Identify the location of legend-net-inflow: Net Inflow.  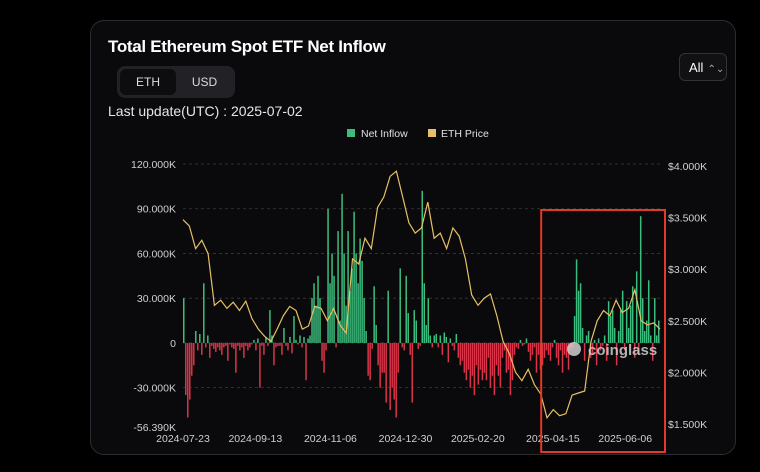
(384, 134).